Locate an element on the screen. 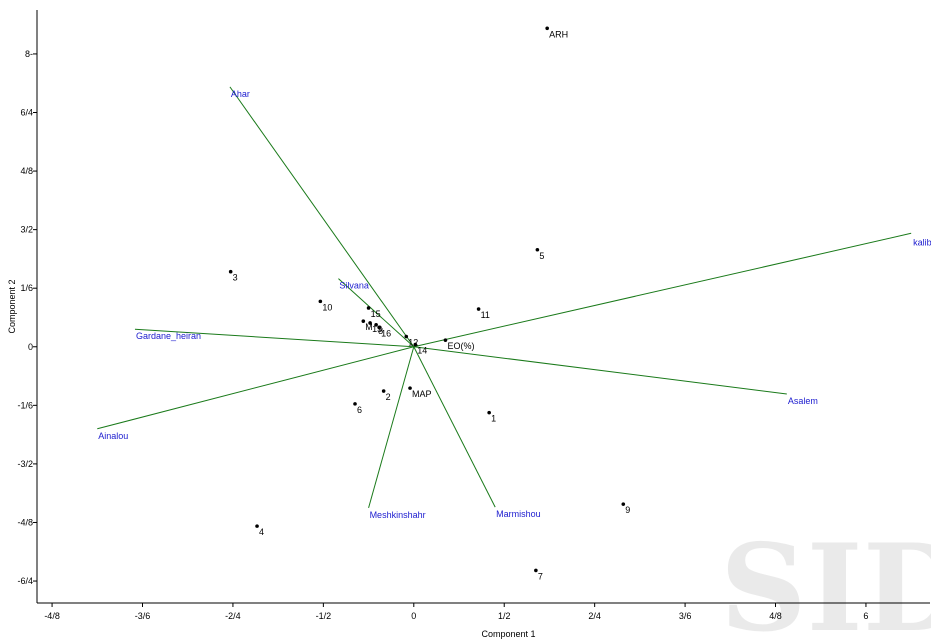 Image resolution: width=931 pixels, height=644 pixels. point-label: 1 is located at coordinates (493, 419).